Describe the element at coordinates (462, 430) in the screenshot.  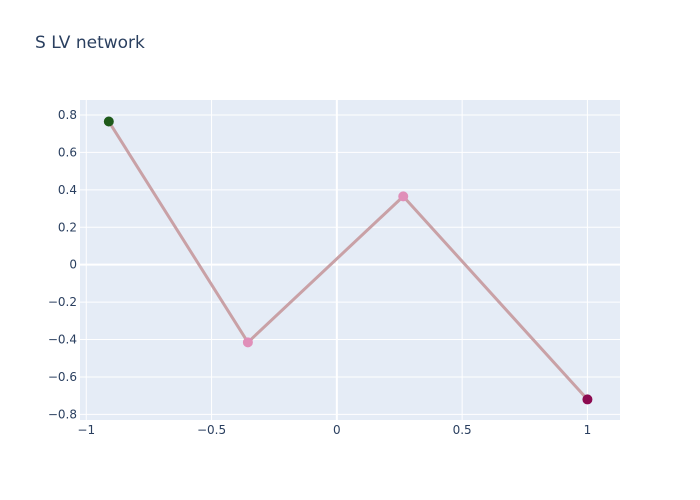
I see `x-tick-label: 0.5` at that location.